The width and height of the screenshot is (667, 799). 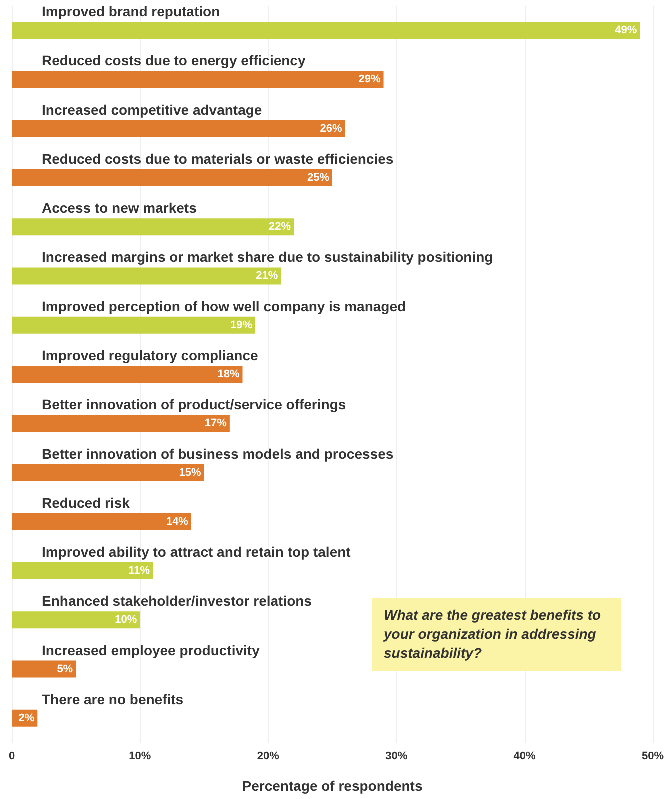 I want to click on y-tick-label: Improved regulatory compliance, so click(x=150, y=356).